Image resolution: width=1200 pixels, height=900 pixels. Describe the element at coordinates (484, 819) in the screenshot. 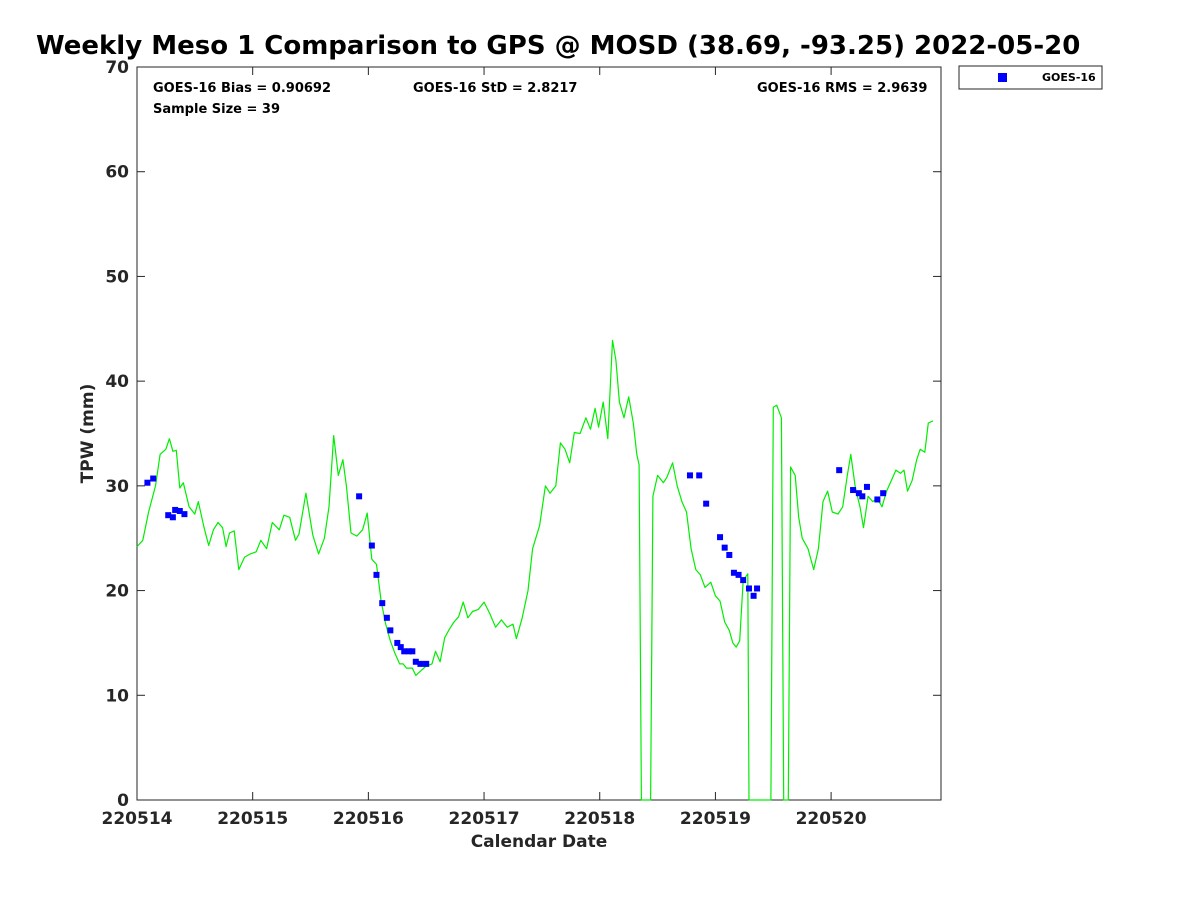

I see `x-tick-label: 220517` at that location.